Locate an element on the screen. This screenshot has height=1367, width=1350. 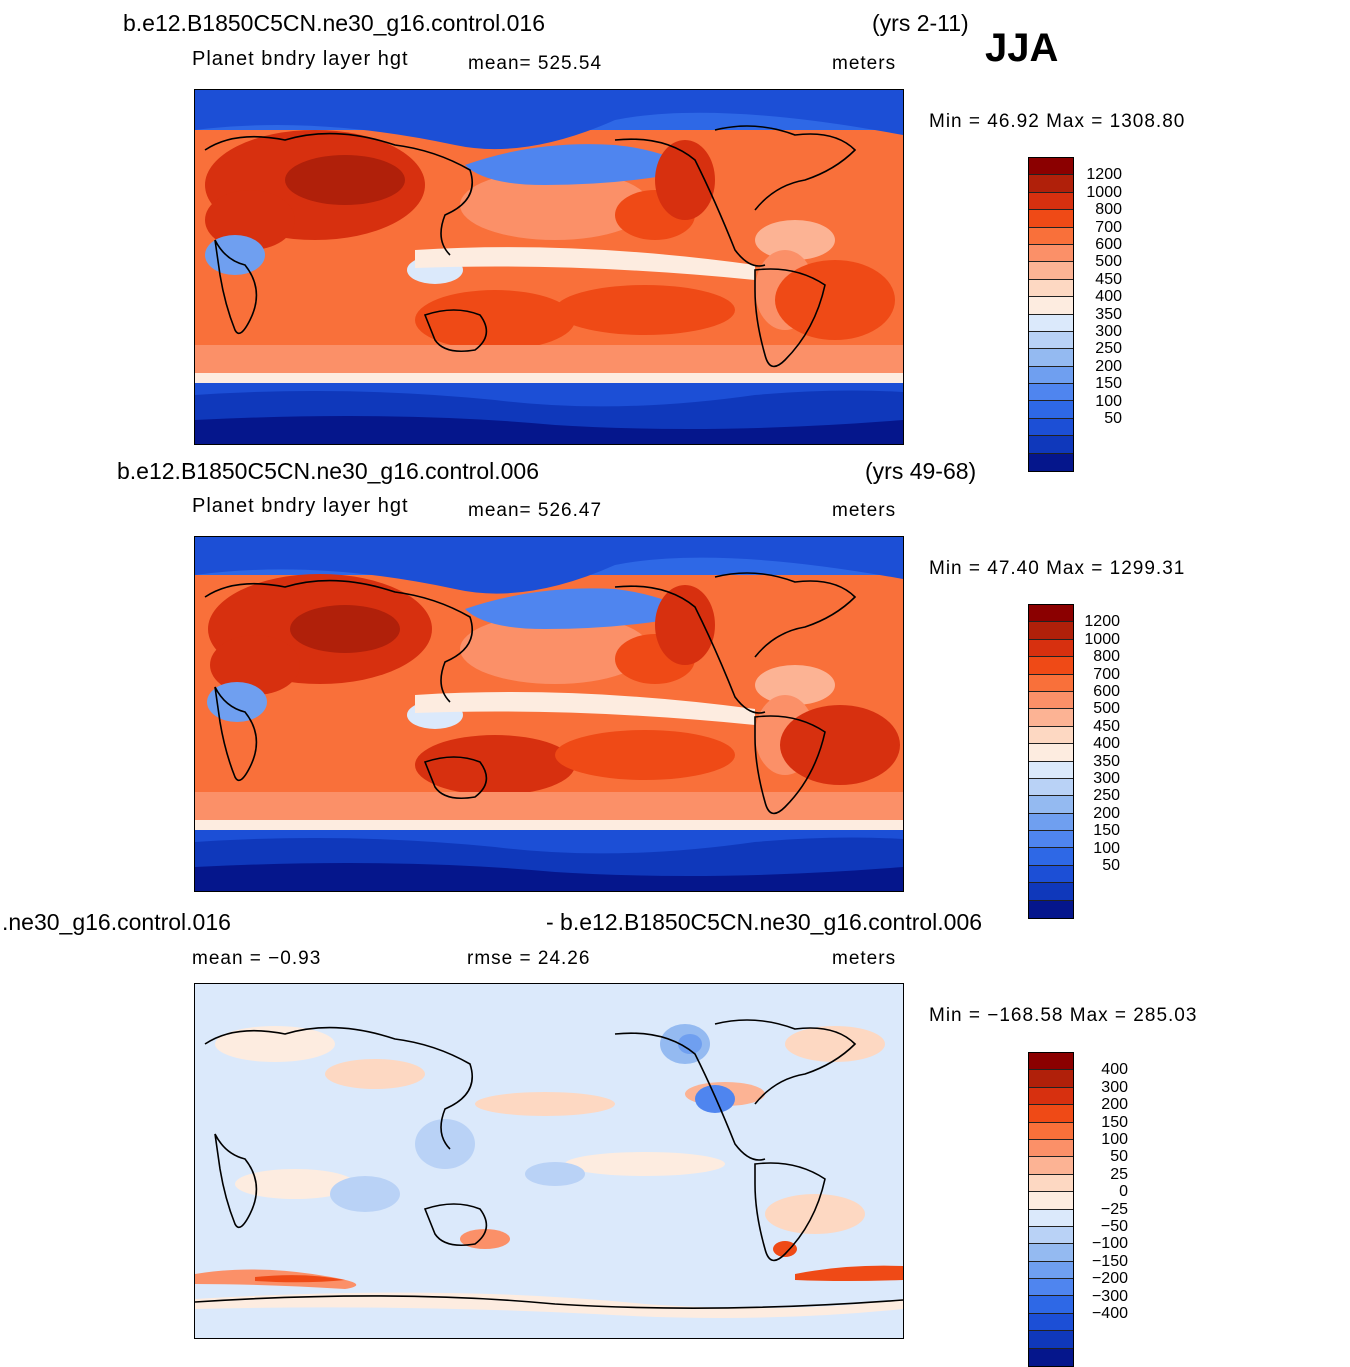
panel1-years: (yrs 2-11) is located at coordinates (920, 23).